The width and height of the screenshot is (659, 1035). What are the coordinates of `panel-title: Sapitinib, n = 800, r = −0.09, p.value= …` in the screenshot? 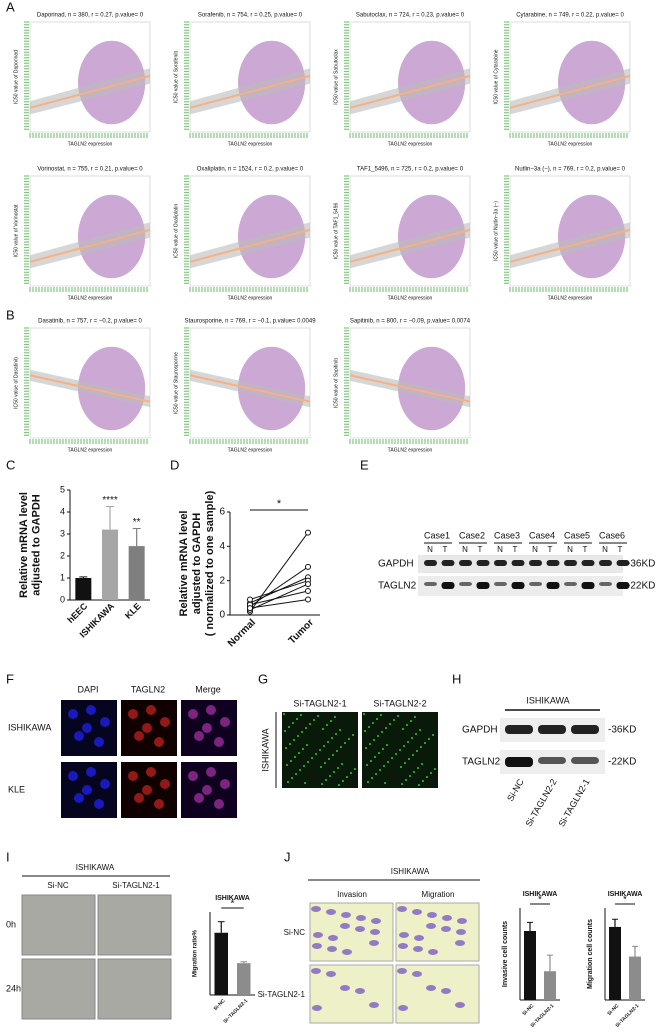 It's located at (410, 322).